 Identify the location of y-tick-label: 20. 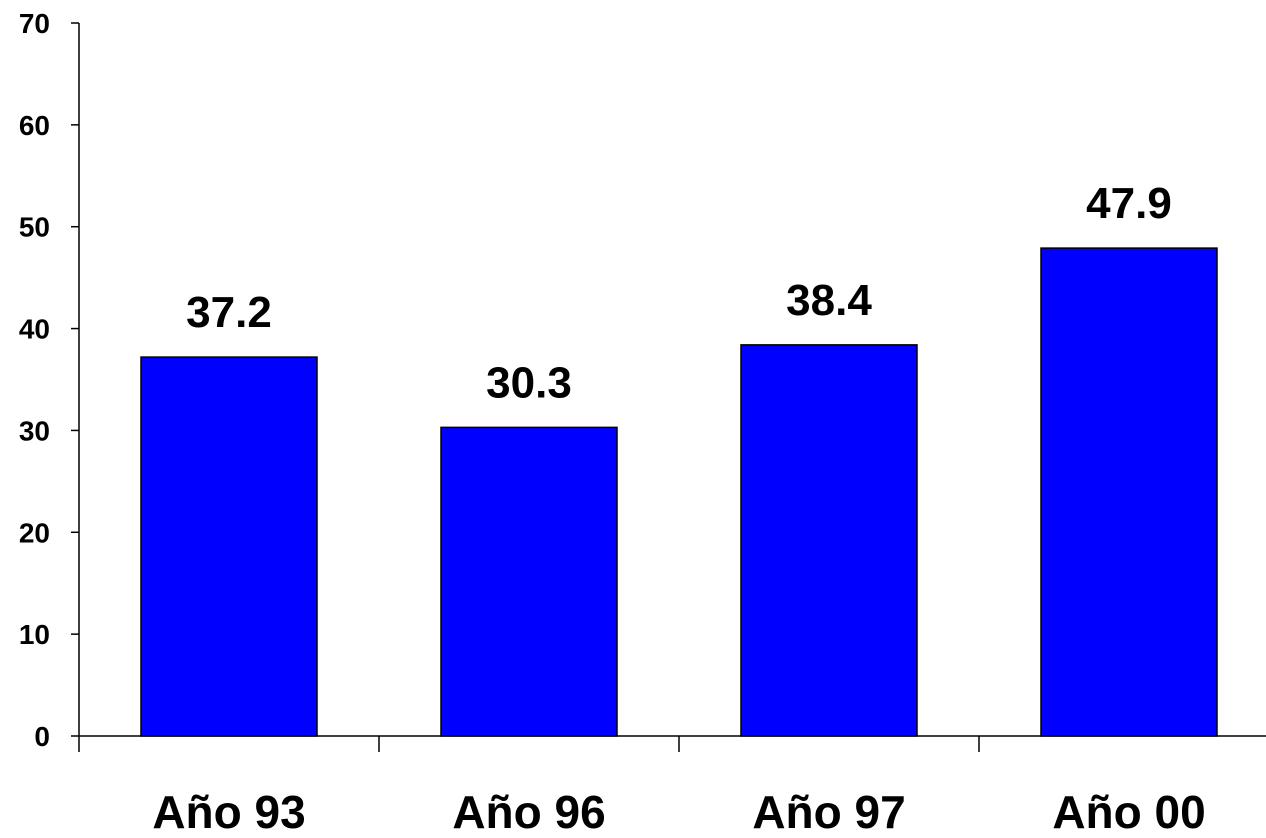
(34, 532).